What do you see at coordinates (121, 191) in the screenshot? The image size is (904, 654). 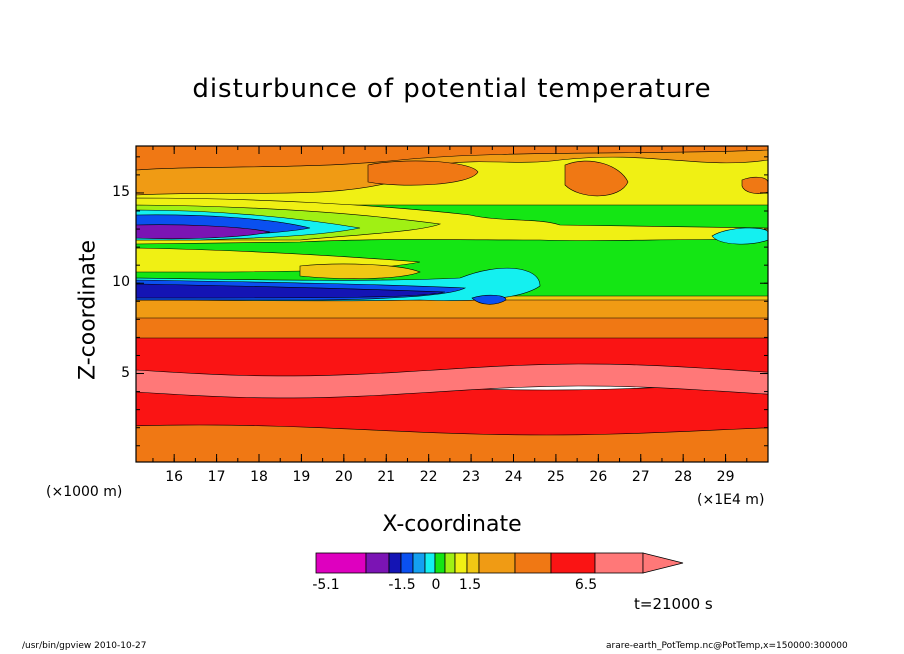 I see `y-tick-label: 15` at bounding box center [121, 191].